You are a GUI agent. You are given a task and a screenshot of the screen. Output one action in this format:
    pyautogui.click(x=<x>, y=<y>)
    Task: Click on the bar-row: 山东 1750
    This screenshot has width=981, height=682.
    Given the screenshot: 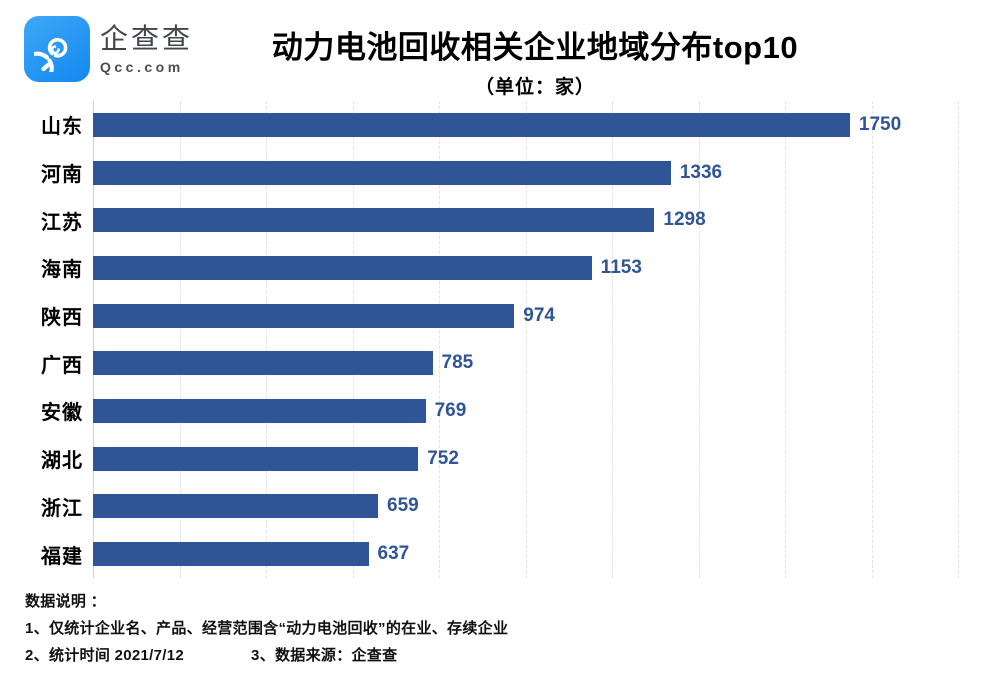 What is the action you would take?
    pyautogui.click(x=490, y=125)
    